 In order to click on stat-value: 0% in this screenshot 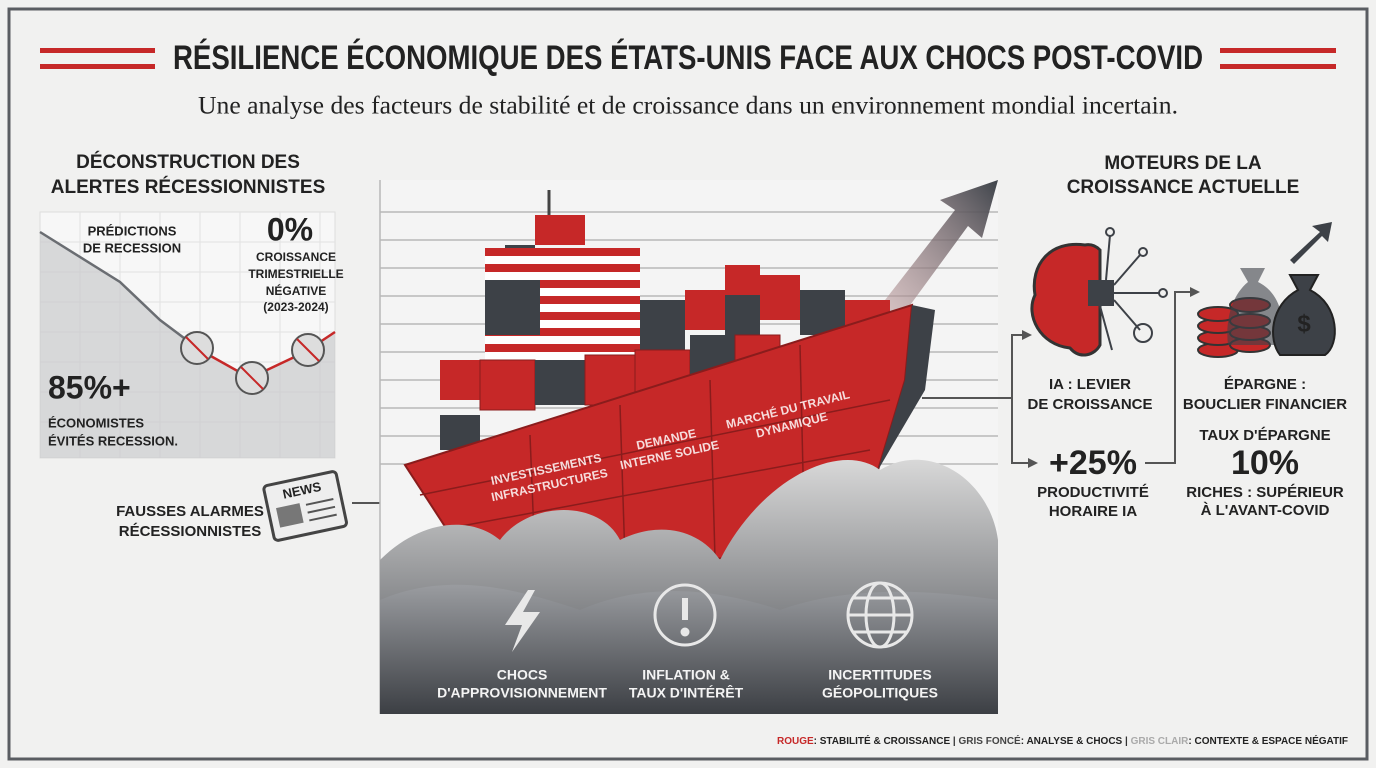, I will do `click(290, 229)`.